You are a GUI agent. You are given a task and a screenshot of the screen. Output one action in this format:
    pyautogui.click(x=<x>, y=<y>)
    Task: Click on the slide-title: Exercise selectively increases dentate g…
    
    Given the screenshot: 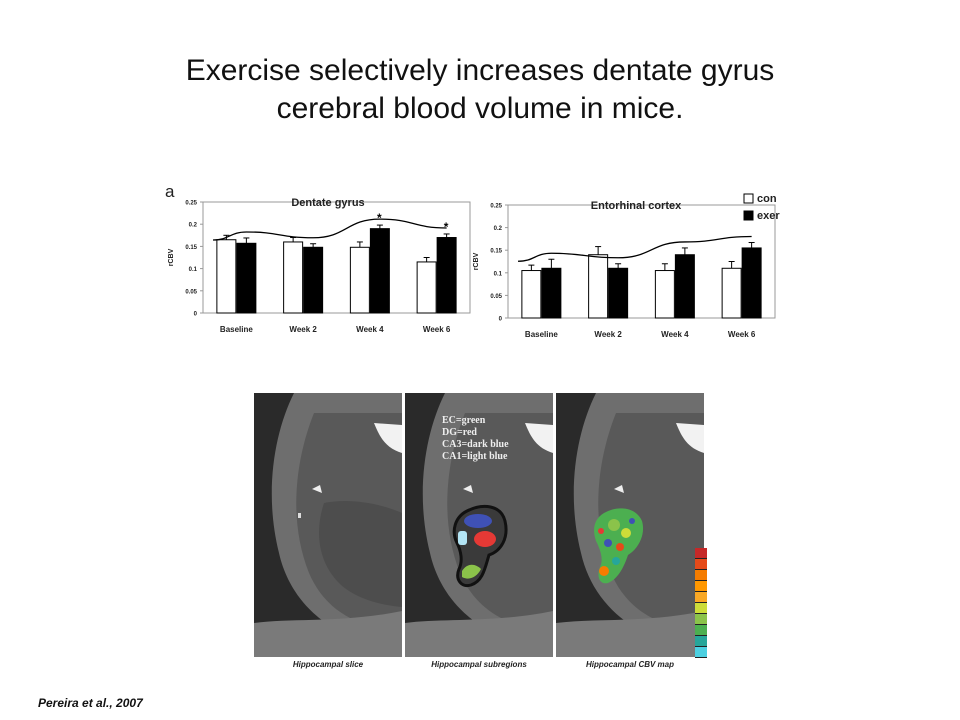 What is the action you would take?
    pyautogui.click(x=480, y=90)
    